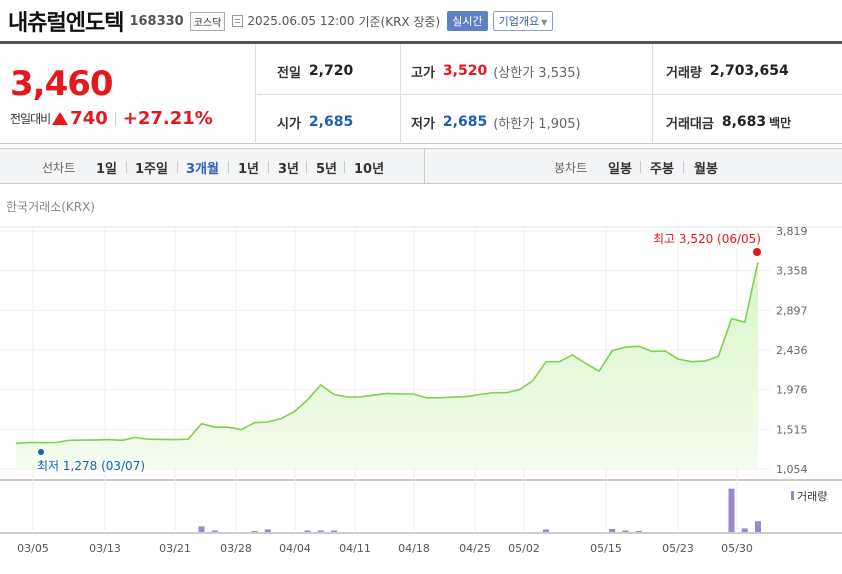 This screenshot has width=842, height=574. What do you see at coordinates (780, 122) in the screenshot?
I see `amount-unit: 백만` at bounding box center [780, 122].